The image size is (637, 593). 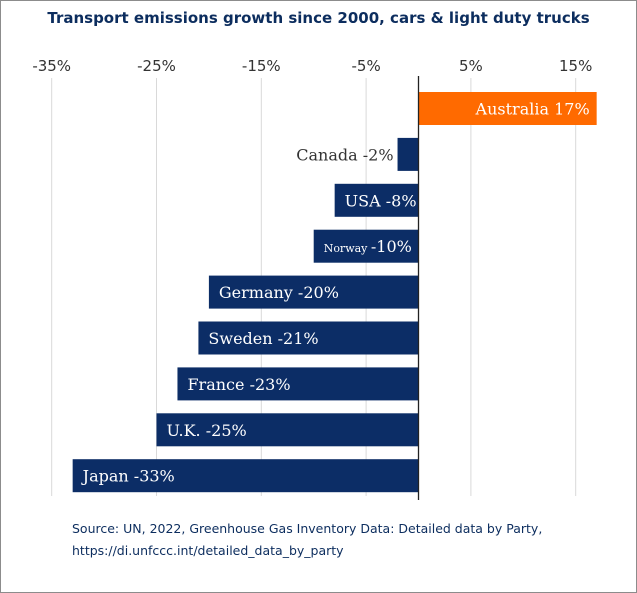 What do you see at coordinates (51, 66) in the screenshot?
I see `x-tick-label: -35%` at bounding box center [51, 66].